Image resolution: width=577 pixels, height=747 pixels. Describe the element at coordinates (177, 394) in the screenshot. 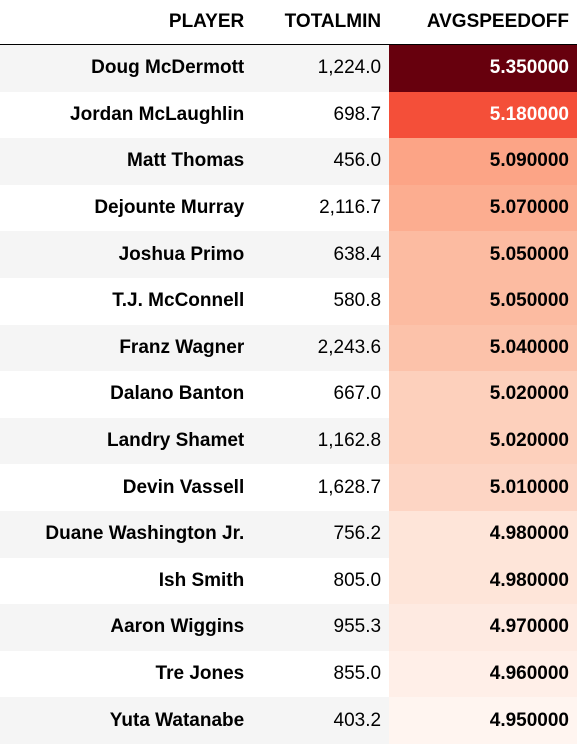

I see `player-cell: Dalano Banton` at that location.